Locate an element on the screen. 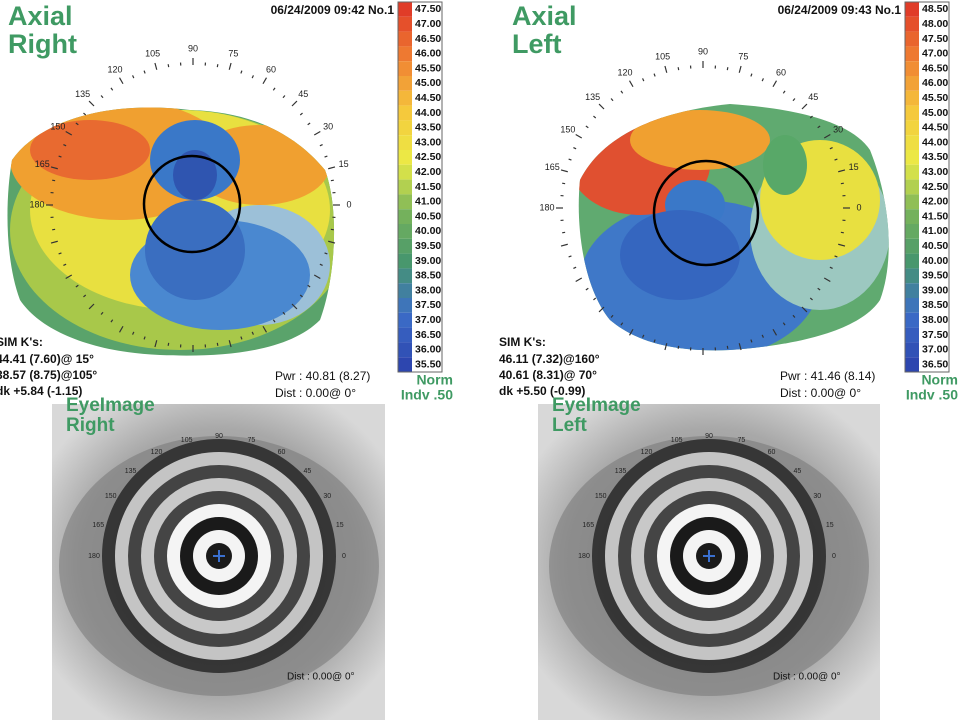 Image resolution: width=960 pixels, height=720 pixels. angle-label: 120 is located at coordinates (157, 452).